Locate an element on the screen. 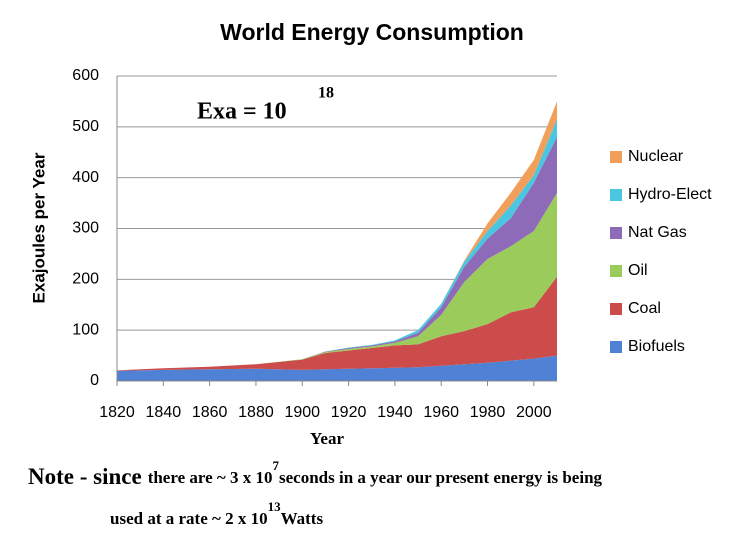  chart-title: World Energy Consumption is located at coordinates (372, 32).